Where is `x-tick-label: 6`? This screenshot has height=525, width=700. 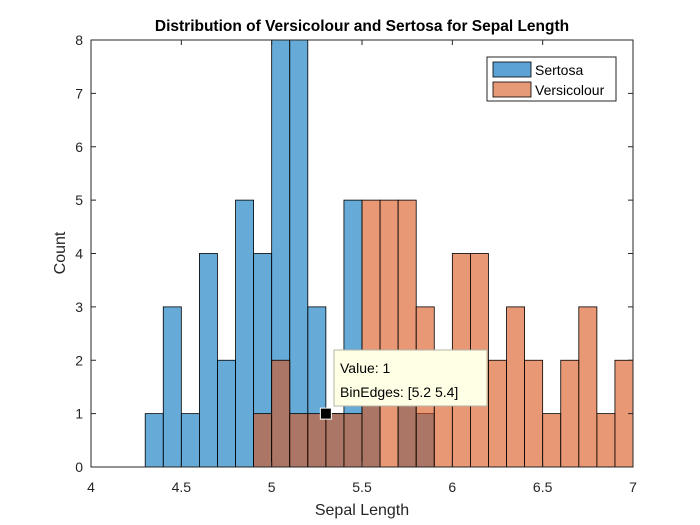
x-tick-label: 6 is located at coordinates (452, 487).